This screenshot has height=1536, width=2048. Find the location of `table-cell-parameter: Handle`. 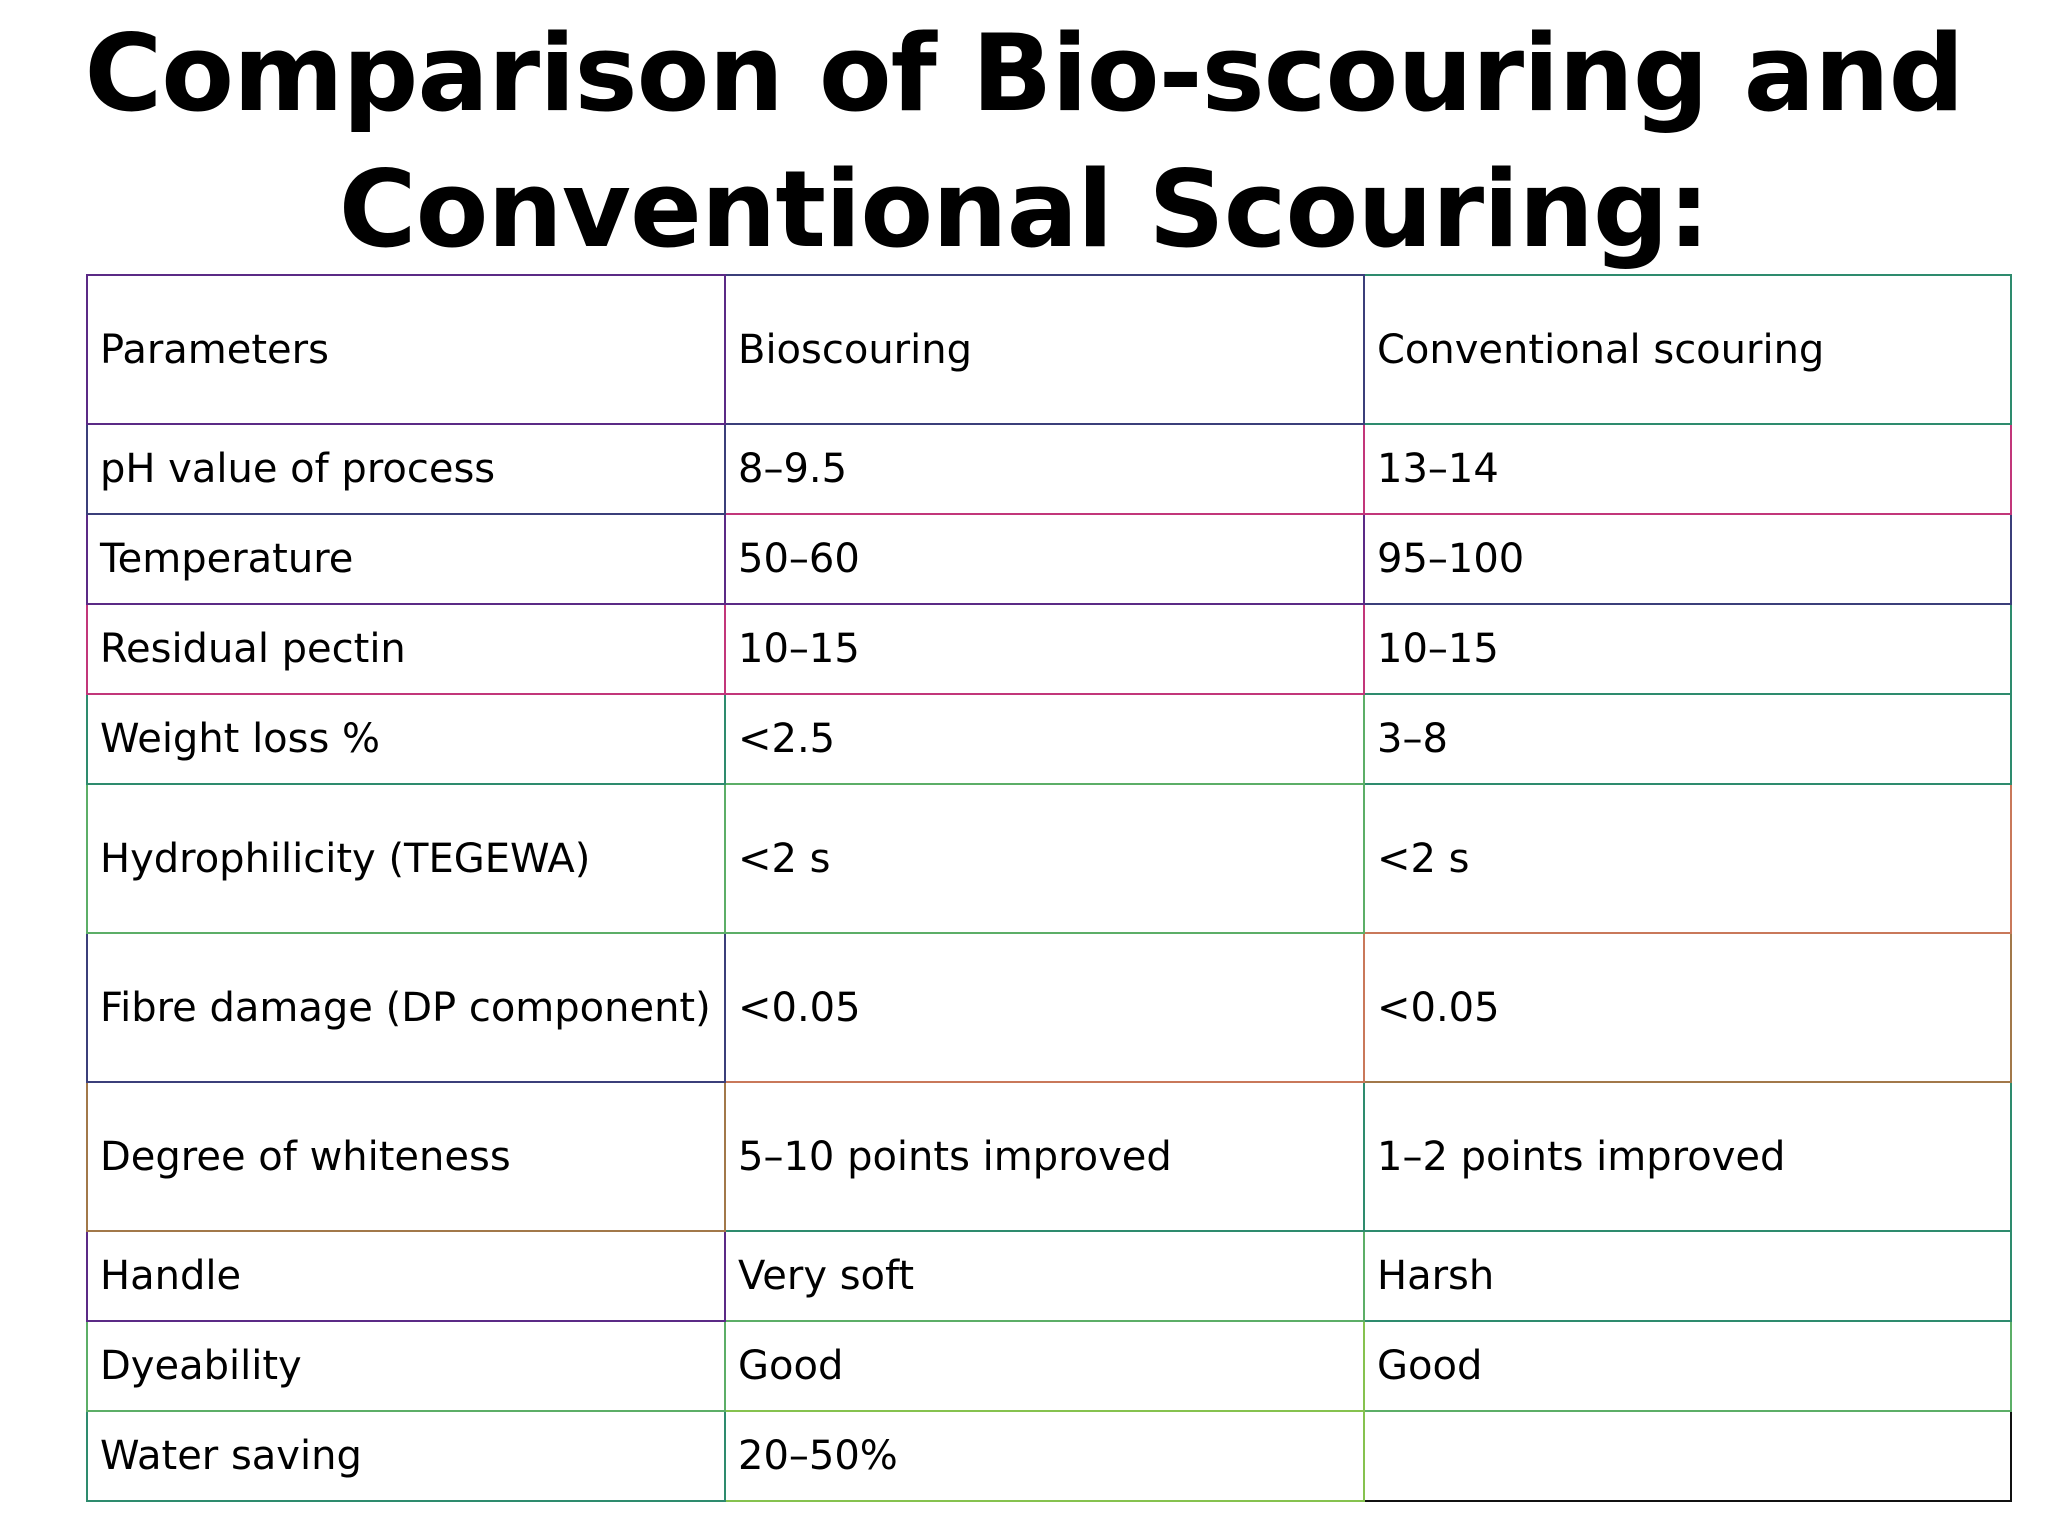

table-cell-parameter: Handle is located at coordinates (406, 1276).